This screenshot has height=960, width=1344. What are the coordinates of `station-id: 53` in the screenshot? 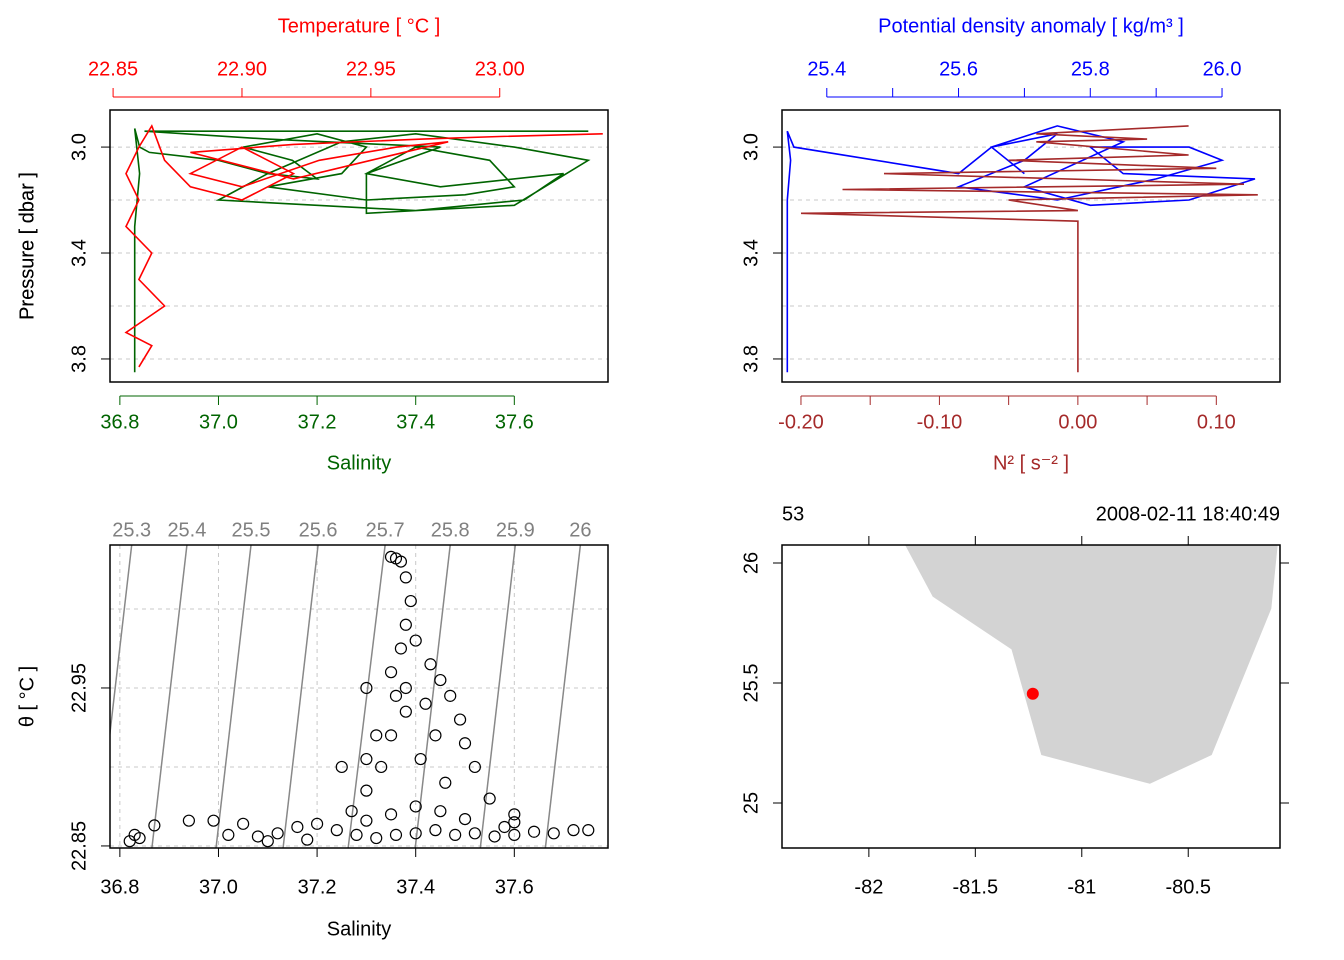 It's located at (793, 514).